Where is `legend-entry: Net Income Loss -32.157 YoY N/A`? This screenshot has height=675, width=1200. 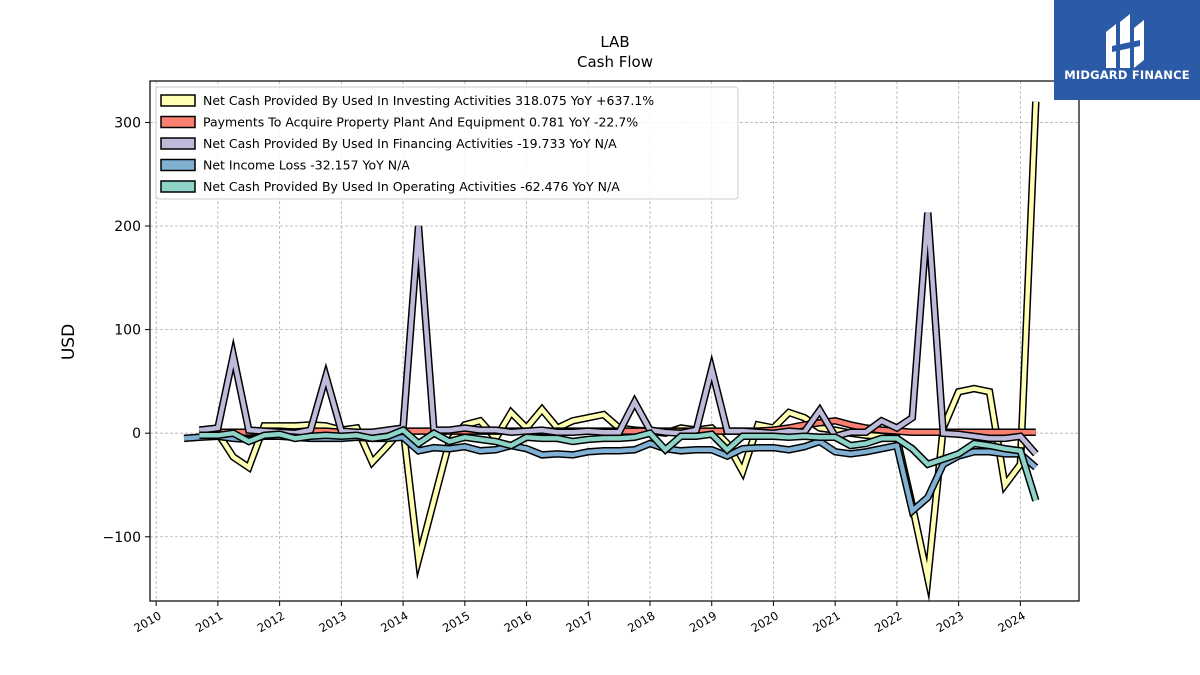
legend-entry: Net Income Loss -32.157 YoY N/A is located at coordinates (306, 165).